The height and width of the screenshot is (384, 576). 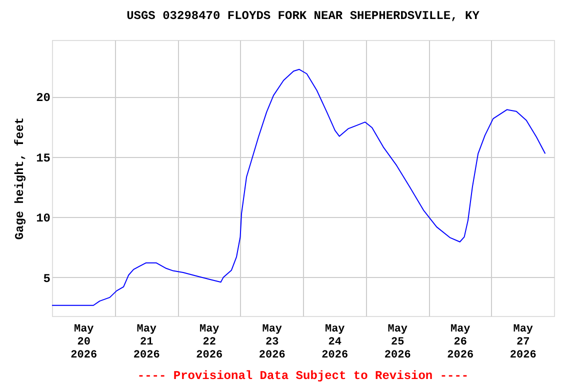 What do you see at coordinates (523, 343) in the screenshot?
I see `x-tick-label: May 27 2026` at bounding box center [523, 343].